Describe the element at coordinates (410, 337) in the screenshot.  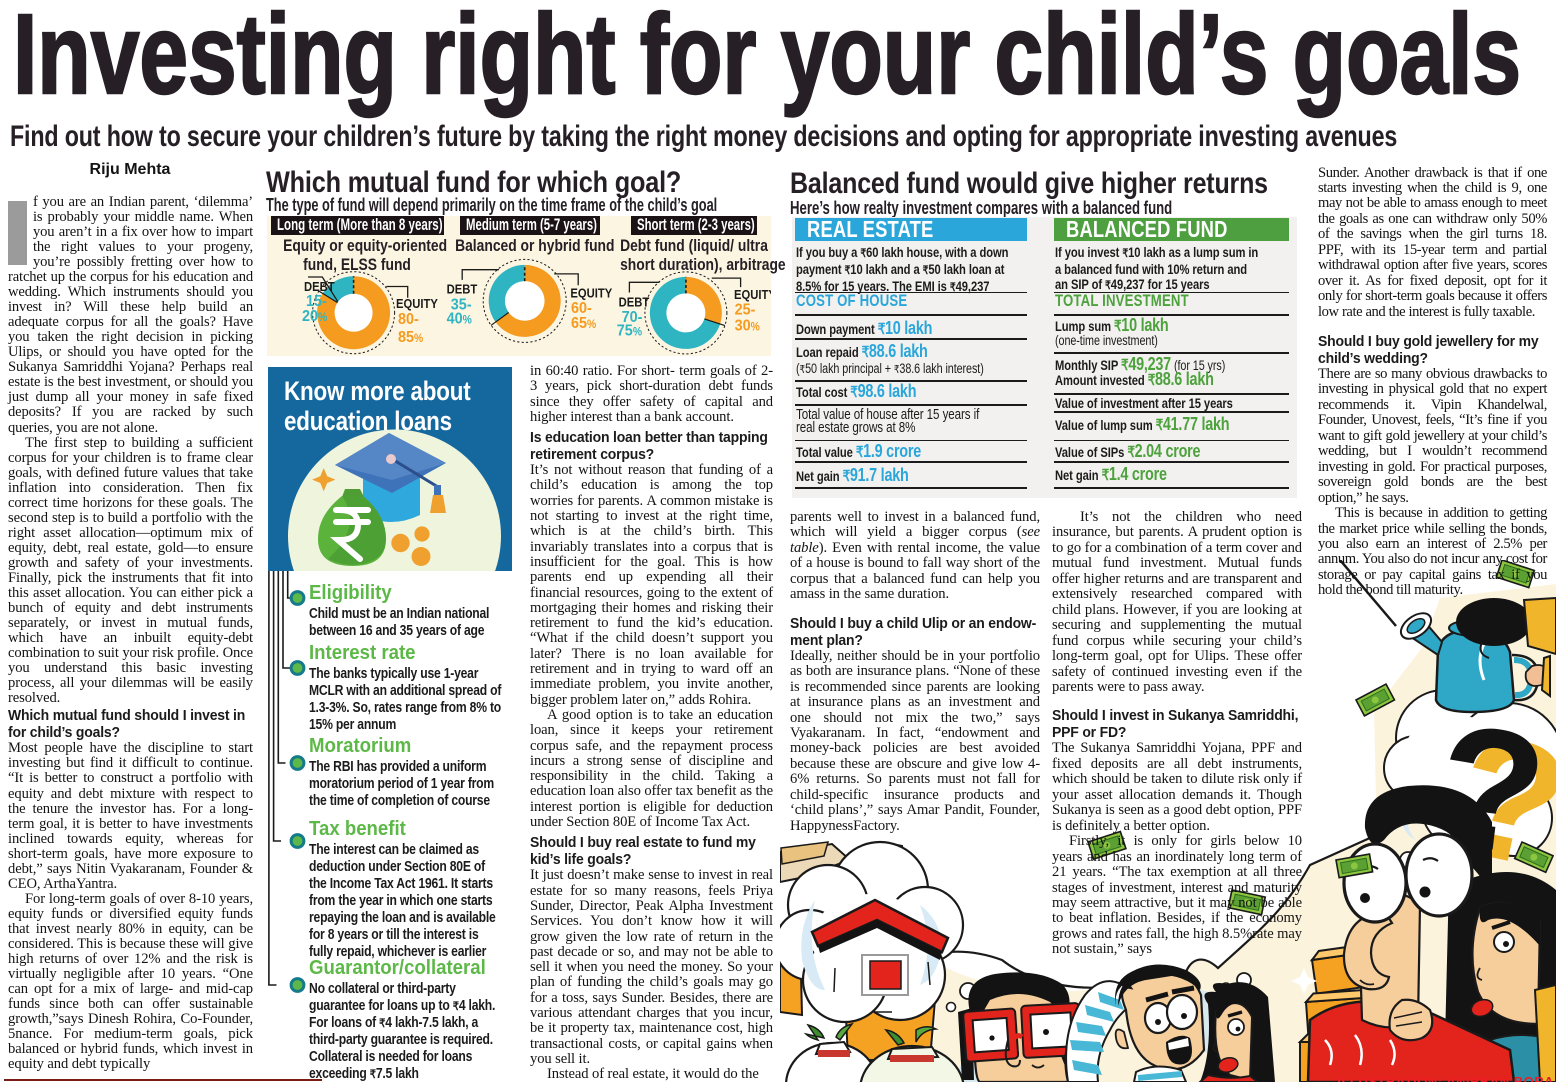
I see `svg-text: 85%` at that location.